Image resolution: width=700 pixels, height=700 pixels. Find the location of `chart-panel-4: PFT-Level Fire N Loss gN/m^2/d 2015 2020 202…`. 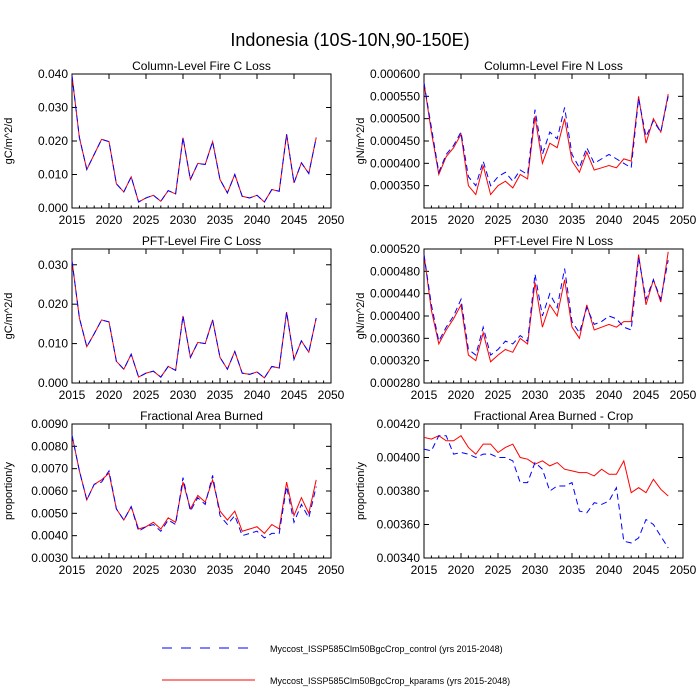

chart-panel-4: PFT-Level Fire N Loss gN/m^2/d 2015 2020 202… is located at coordinates (526, 318).